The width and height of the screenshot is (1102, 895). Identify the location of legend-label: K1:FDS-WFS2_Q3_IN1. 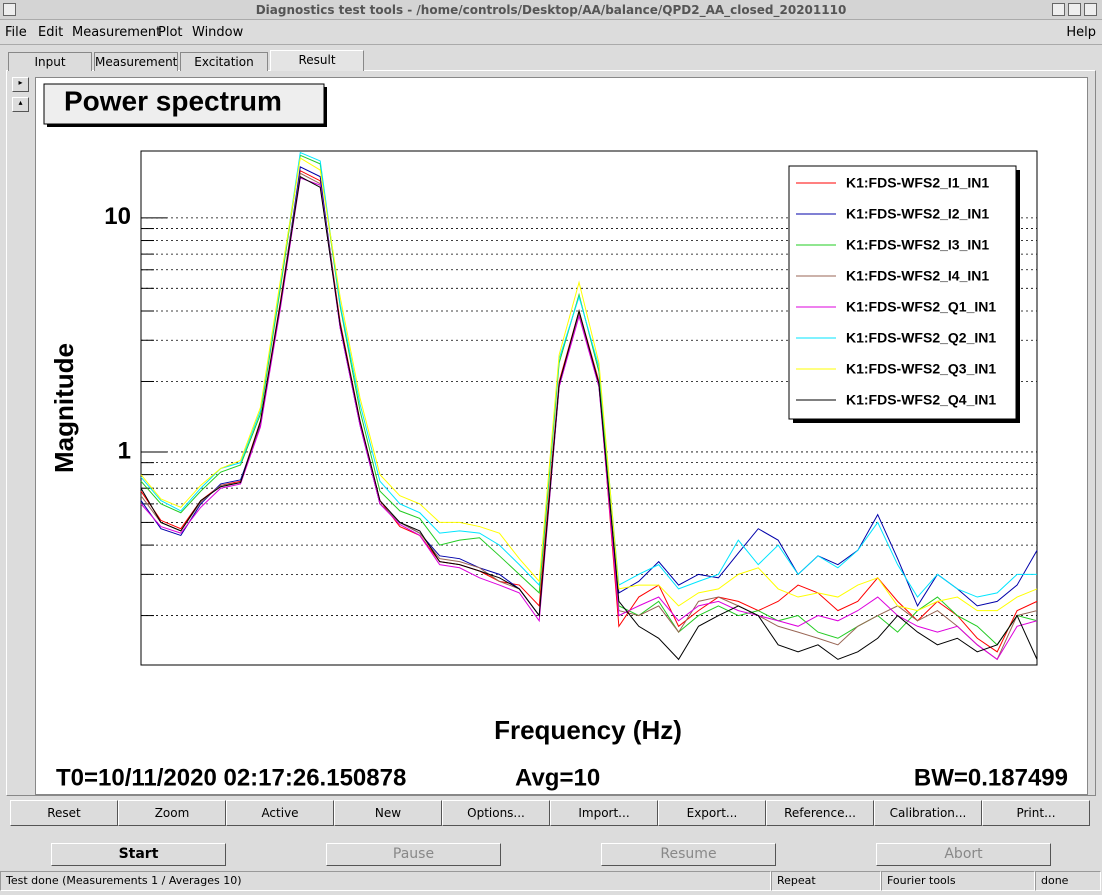
(921, 369).